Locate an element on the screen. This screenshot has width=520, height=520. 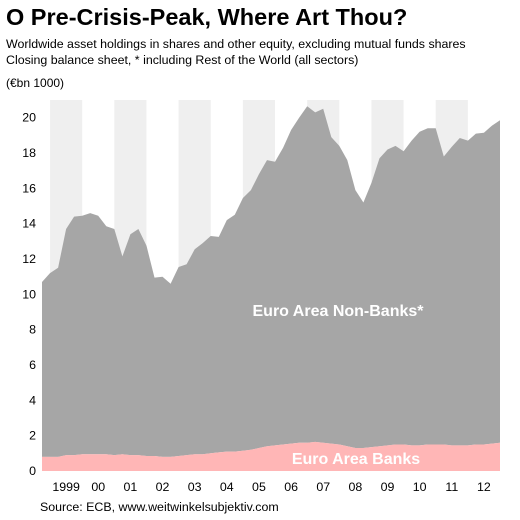
y-axis-tick-labels: 0 2 4 6 8 10 12 14 16 18 20 is located at coordinates (29, 294).